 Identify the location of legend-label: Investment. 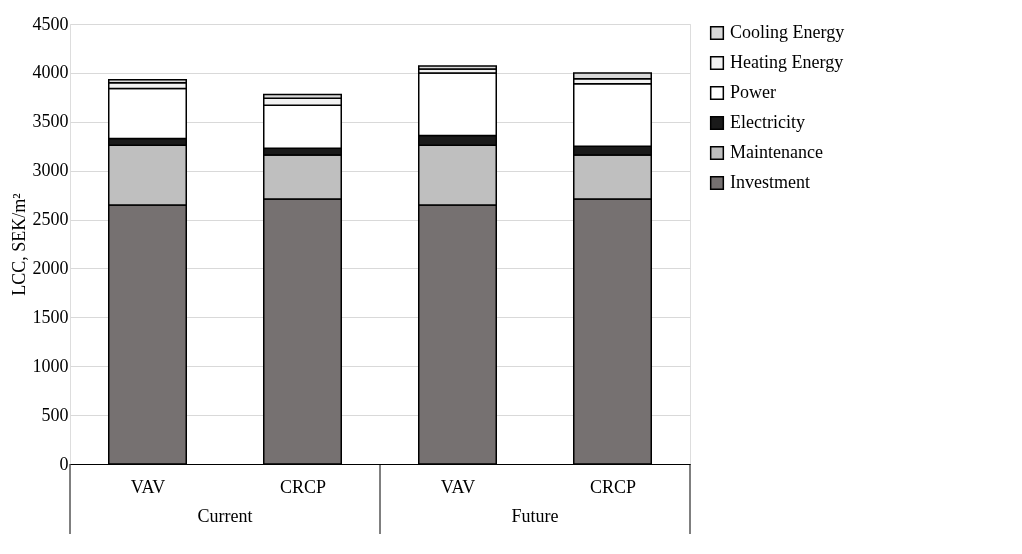
(770, 182).